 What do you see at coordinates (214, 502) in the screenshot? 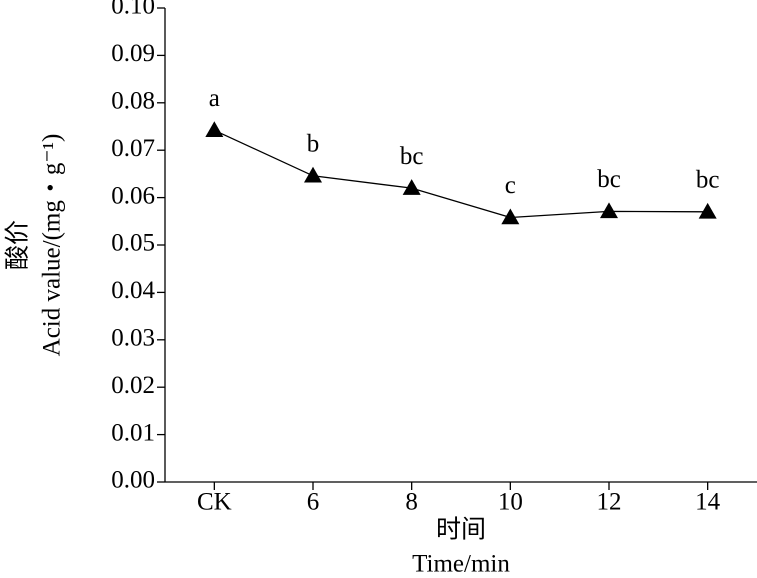
I see `x-tick-label: CK` at bounding box center [214, 502].